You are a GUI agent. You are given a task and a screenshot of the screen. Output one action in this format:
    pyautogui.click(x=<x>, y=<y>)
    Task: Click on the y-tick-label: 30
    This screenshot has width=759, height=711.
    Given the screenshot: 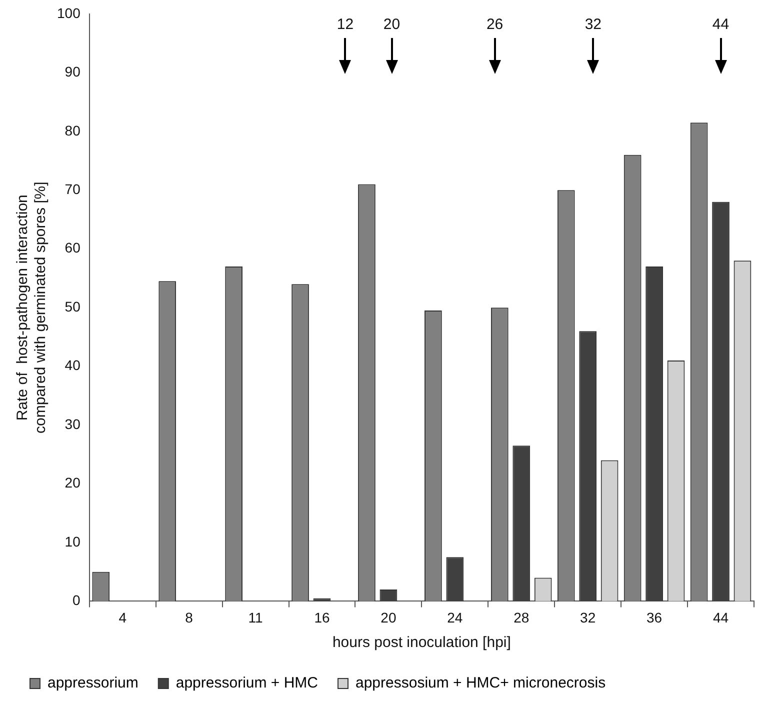 What is the action you would take?
    pyautogui.click(x=72, y=424)
    